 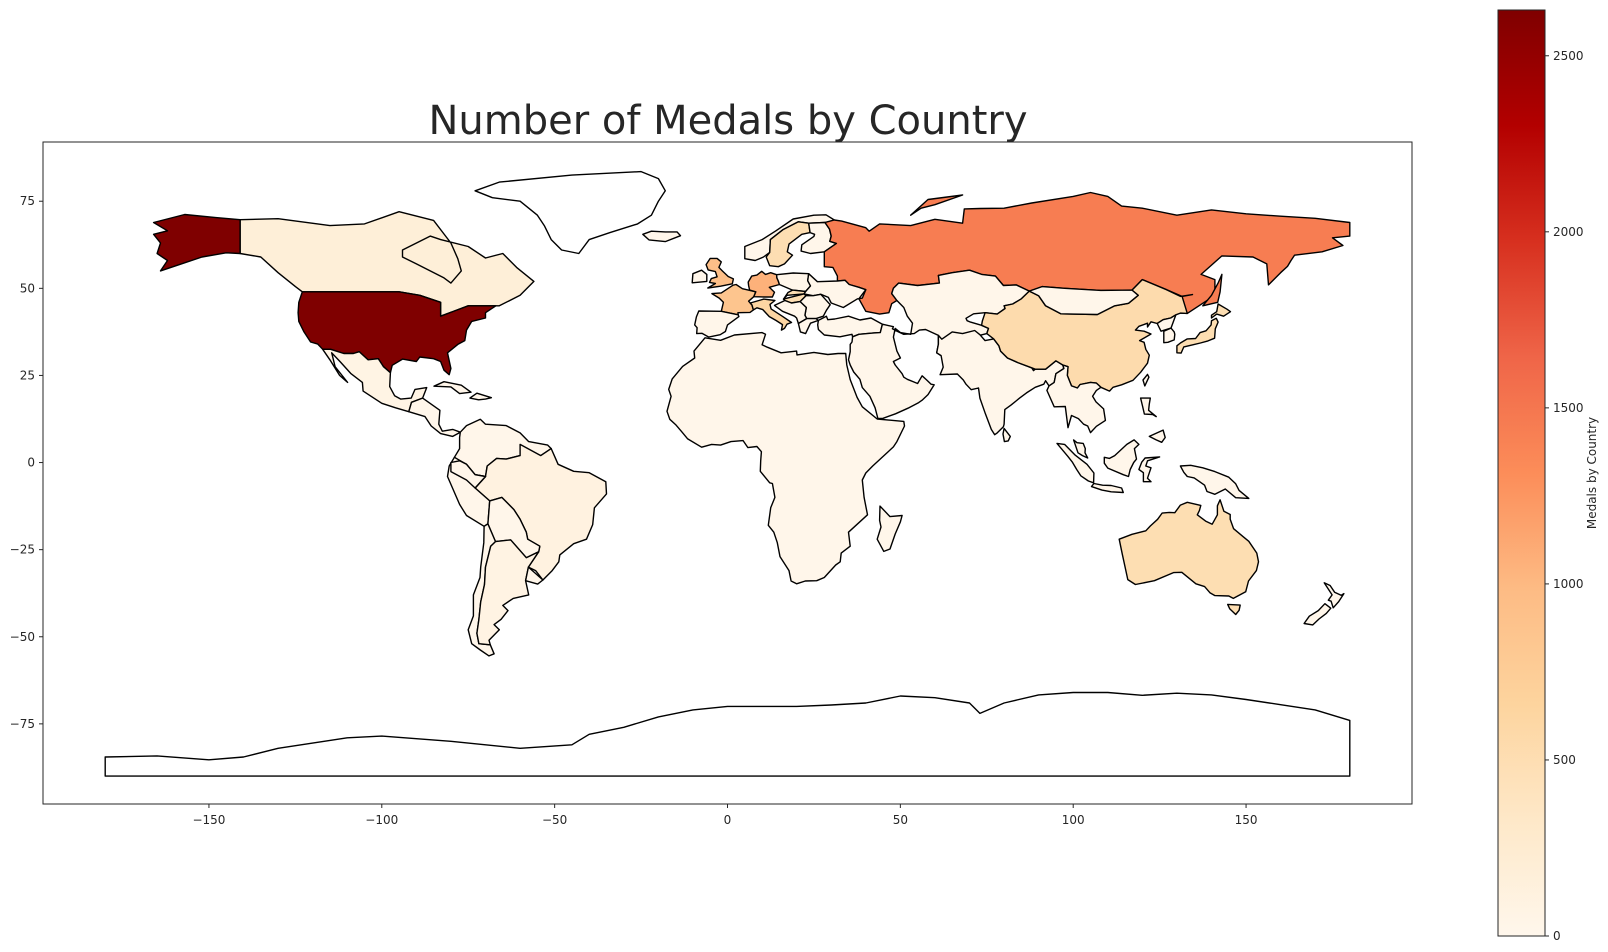 I want to click on colorbar-tick-label: 500, so click(x=1564, y=760).